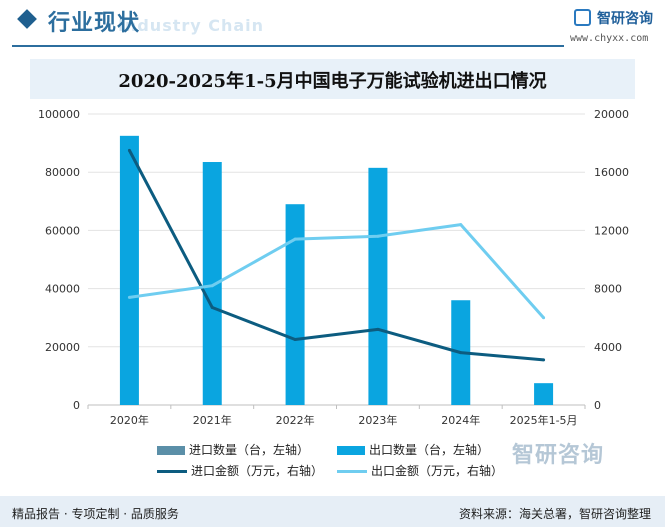  What do you see at coordinates (554, 514) in the screenshot?
I see `footer-source: 资料来源：海关总署，智研咨询整理` at bounding box center [554, 514].